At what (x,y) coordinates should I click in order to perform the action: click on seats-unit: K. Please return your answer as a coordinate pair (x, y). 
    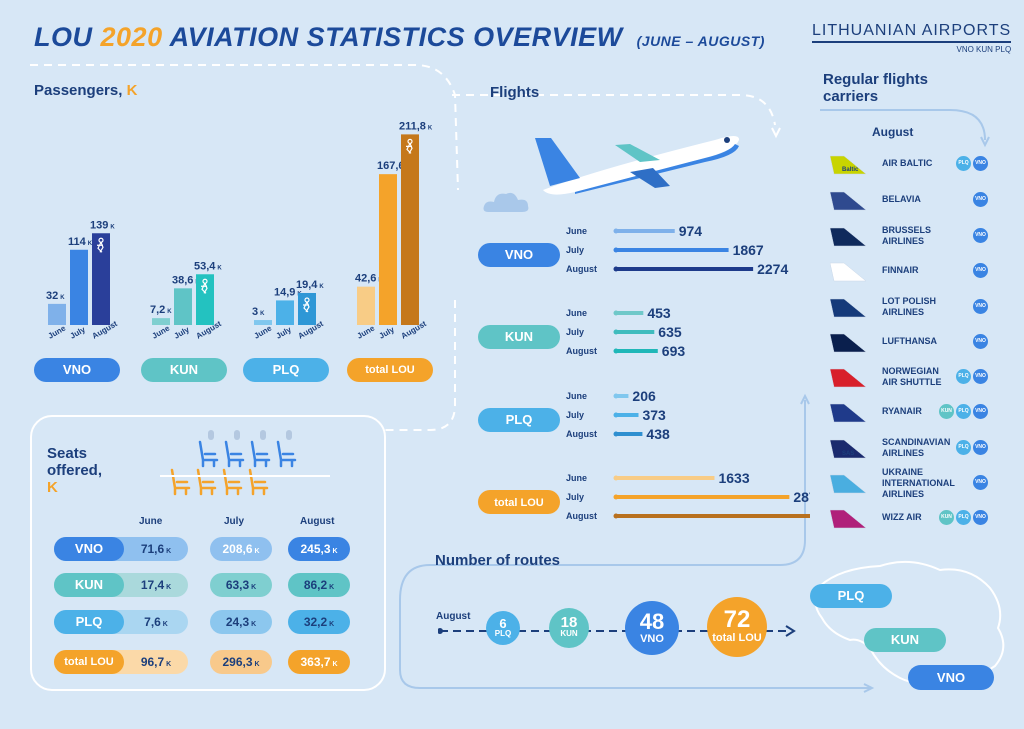
    Looking at the image, I should click on (52, 487).